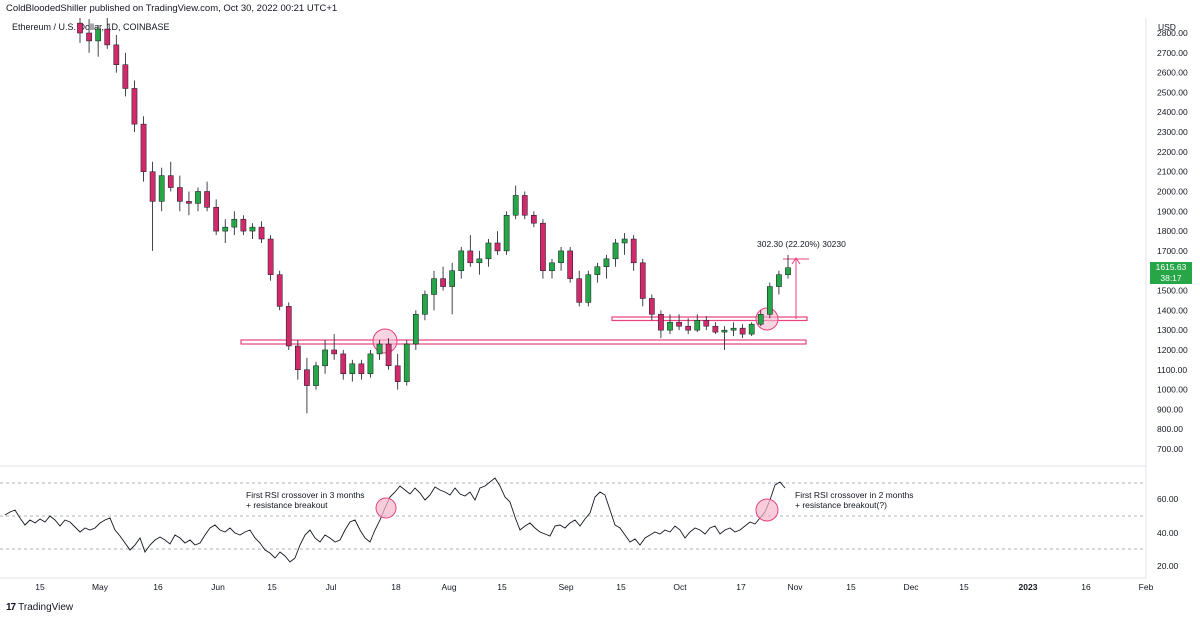 The width and height of the screenshot is (1200, 618). I want to click on resistance-zone, so click(709, 319).